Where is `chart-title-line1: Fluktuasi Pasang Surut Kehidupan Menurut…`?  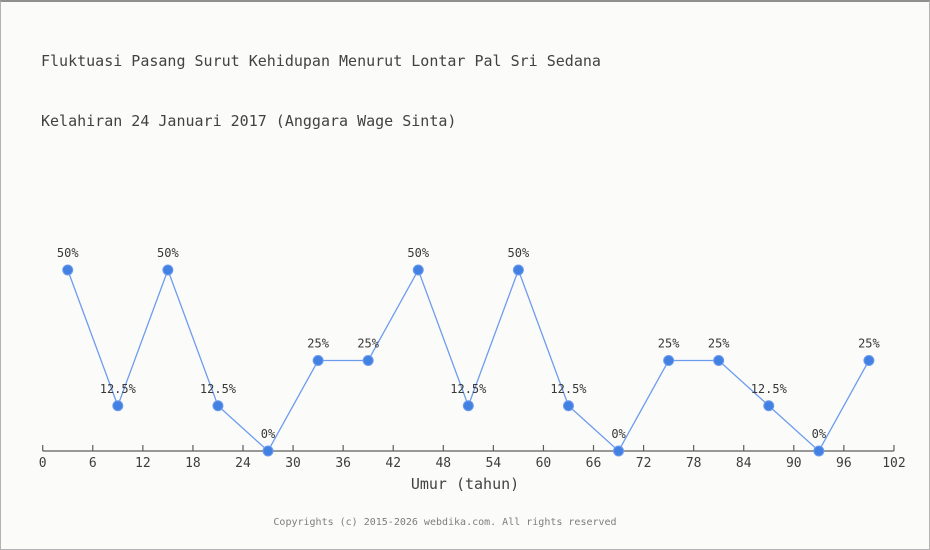 chart-title-line1: Fluktuasi Pasang Surut Kehidupan Menurut… is located at coordinates (321, 61).